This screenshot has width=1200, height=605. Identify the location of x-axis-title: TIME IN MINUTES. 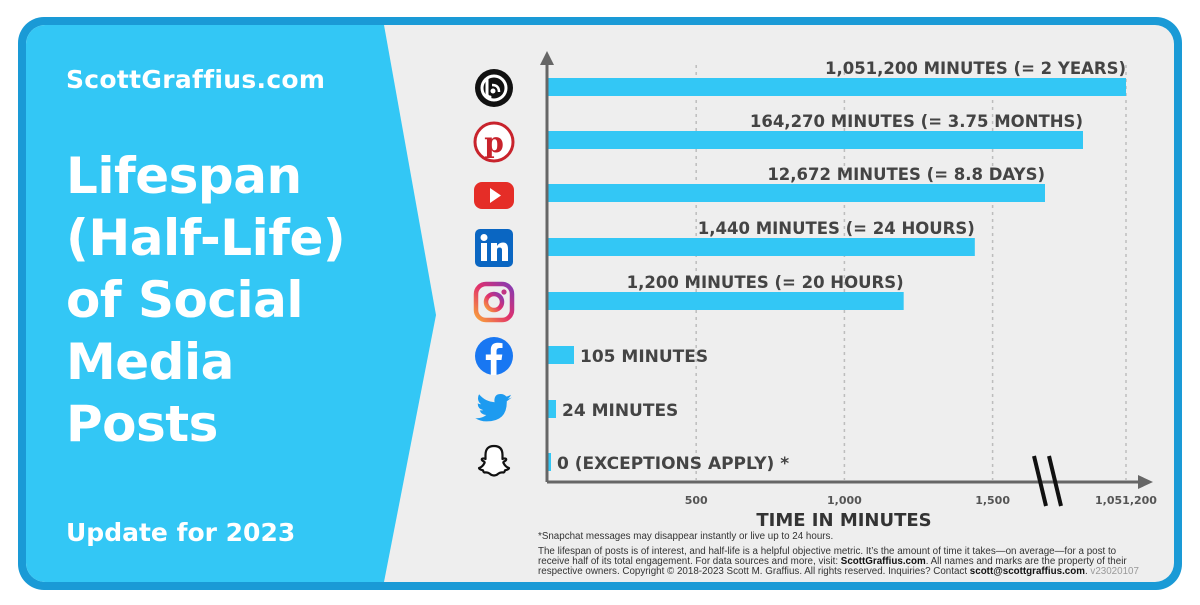
(843, 520).